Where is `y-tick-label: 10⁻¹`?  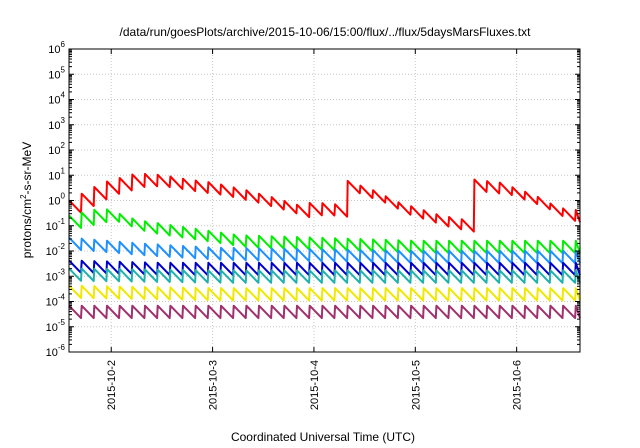
y-tick-label: 10⁻¹ is located at coordinates (56, 225).